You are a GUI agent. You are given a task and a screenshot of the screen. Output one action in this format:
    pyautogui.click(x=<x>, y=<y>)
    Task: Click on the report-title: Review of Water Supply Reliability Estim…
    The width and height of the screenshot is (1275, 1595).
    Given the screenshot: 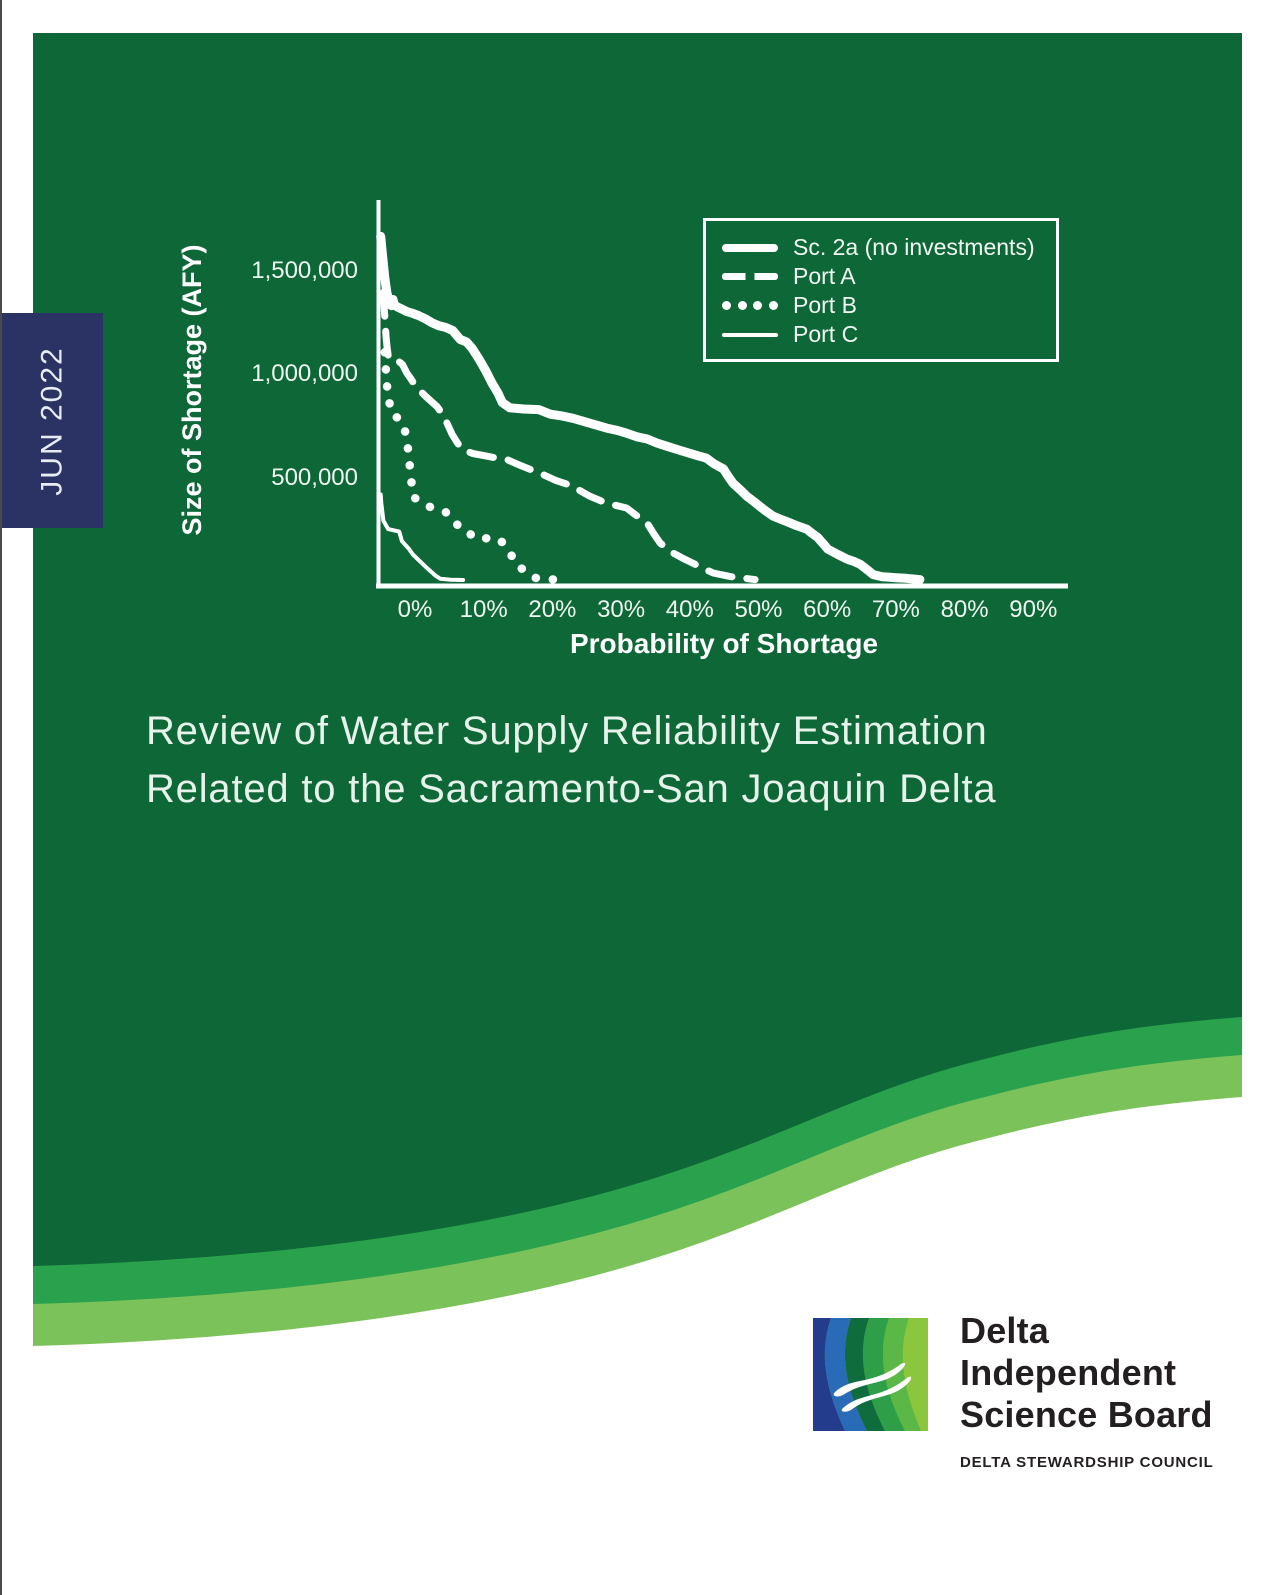 What is the action you would take?
    pyautogui.click(x=646, y=760)
    